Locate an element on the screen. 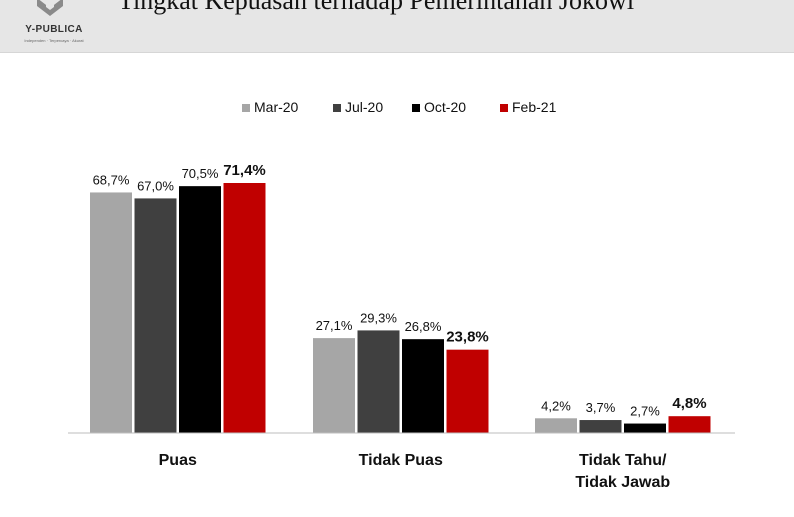  legend-label: Feb-21 is located at coordinates (534, 107).